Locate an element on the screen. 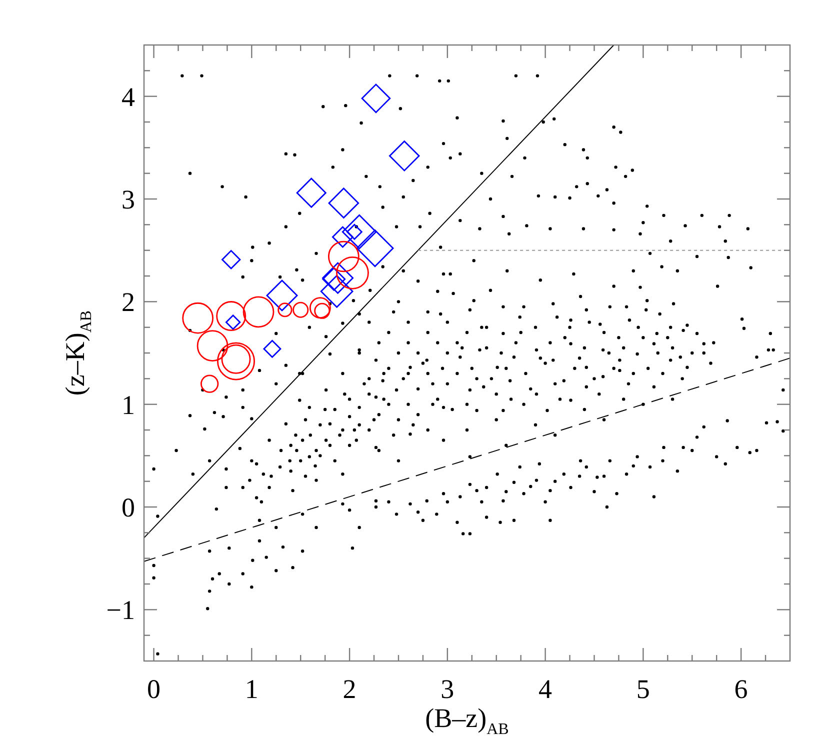 This screenshot has height=755, width=830. x-axis-title: (B–z)$_{AB}$ is located at coordinates (467, 720).